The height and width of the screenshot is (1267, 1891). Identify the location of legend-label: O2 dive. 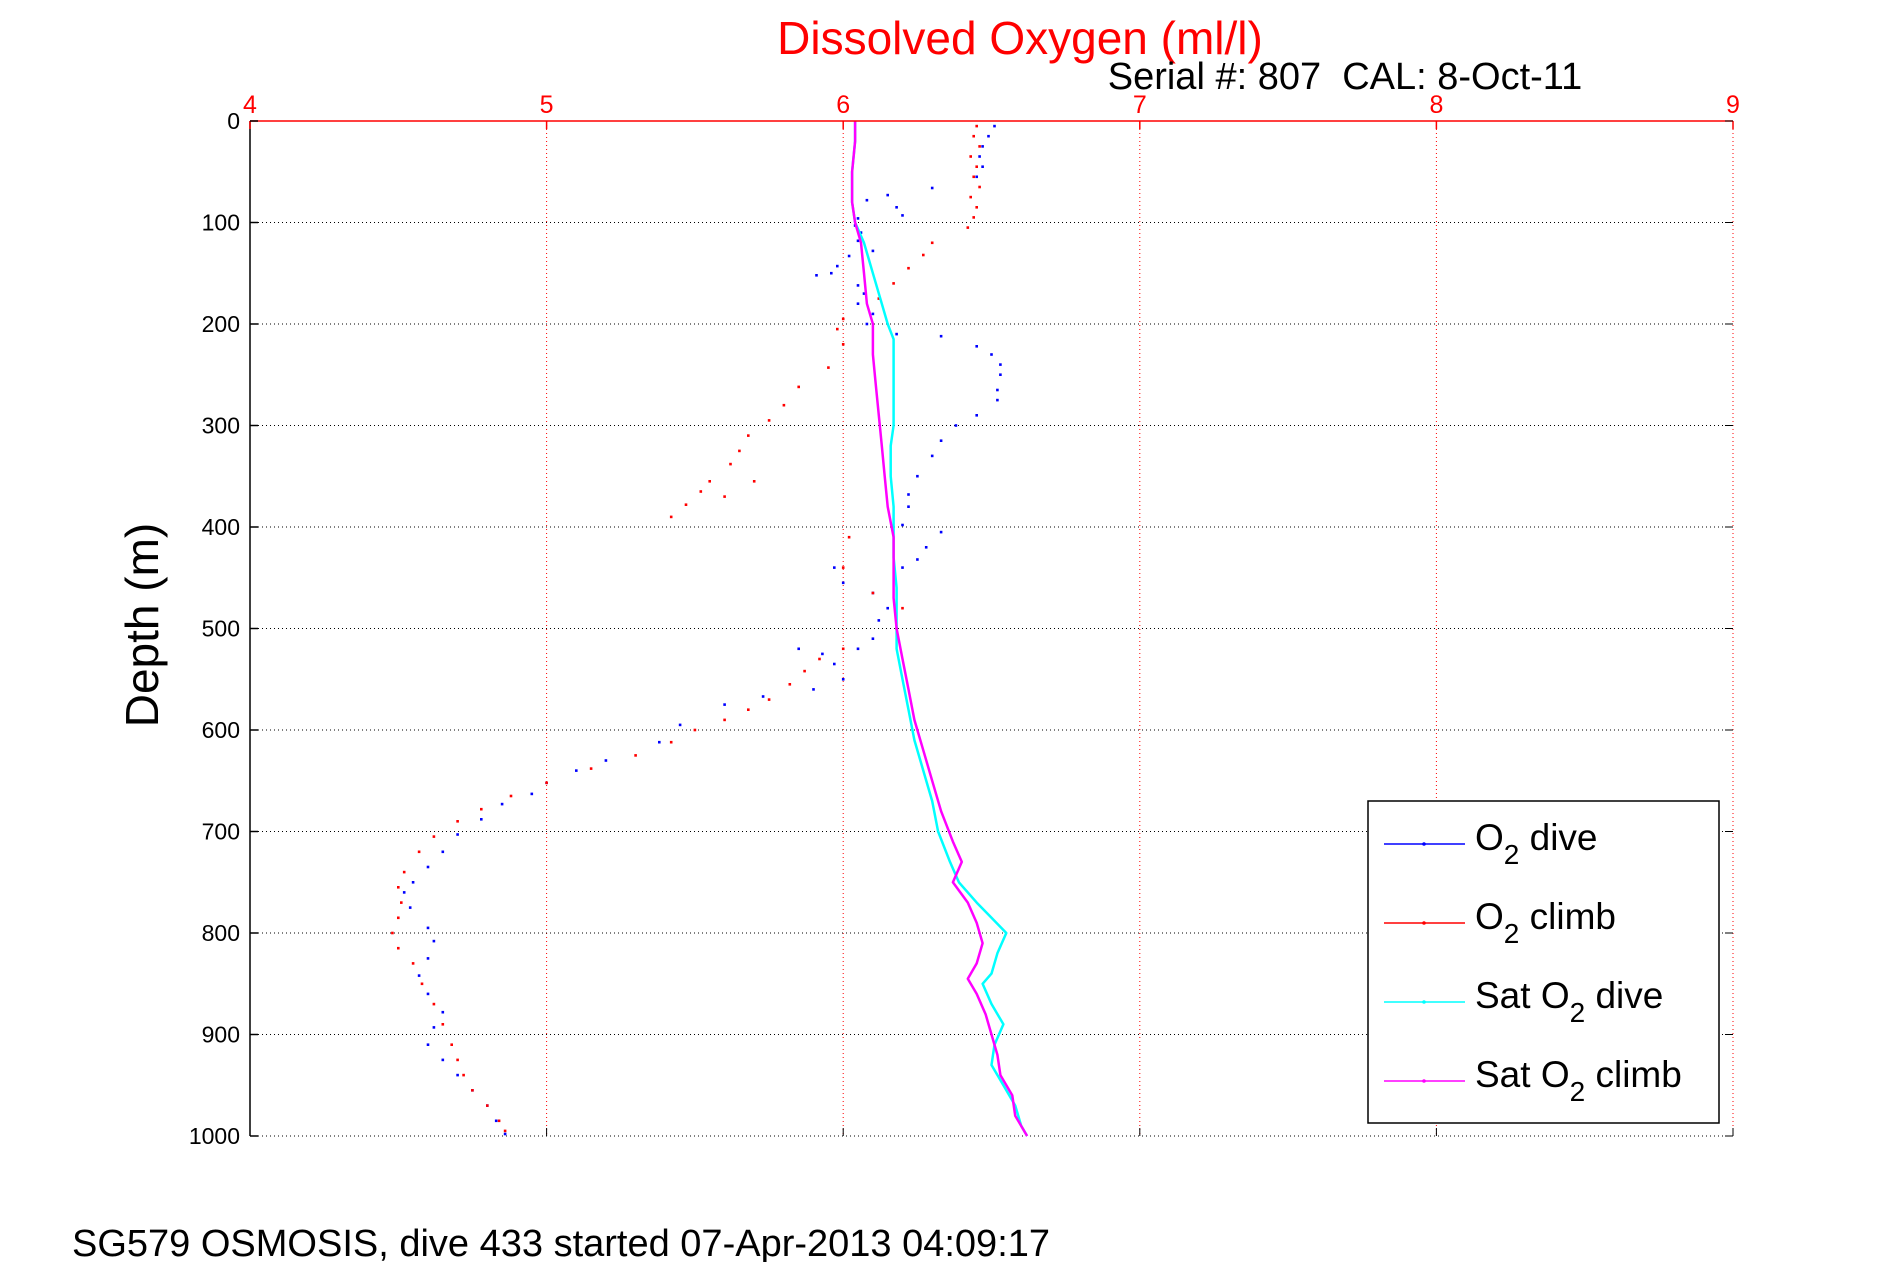
(1536, 843).